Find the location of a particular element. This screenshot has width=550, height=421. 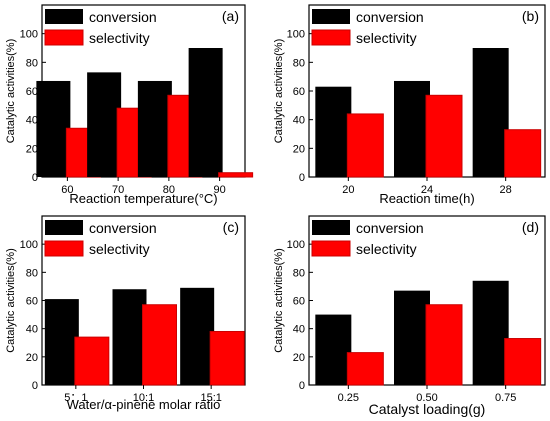

x-tick-label: 20 is located at coordinates (348, 190).